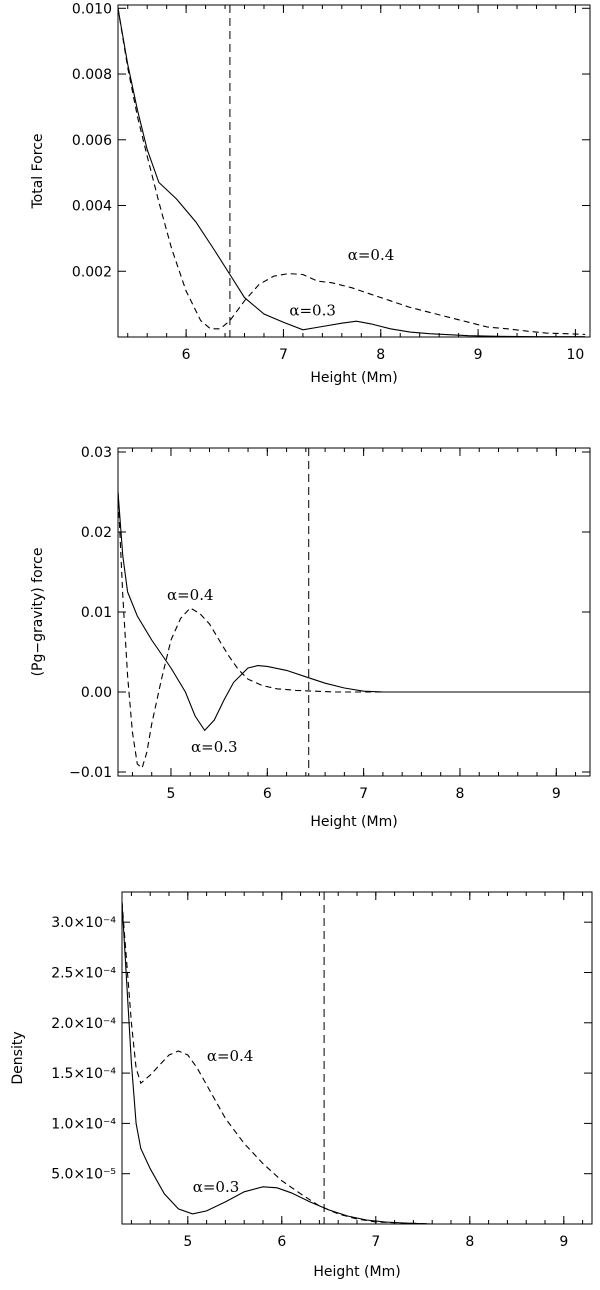 The image size is (600, 1290). Describe the element at coordinates (96, 533) in the screenshot. I see `y-tick-label: 0.02` at that location.